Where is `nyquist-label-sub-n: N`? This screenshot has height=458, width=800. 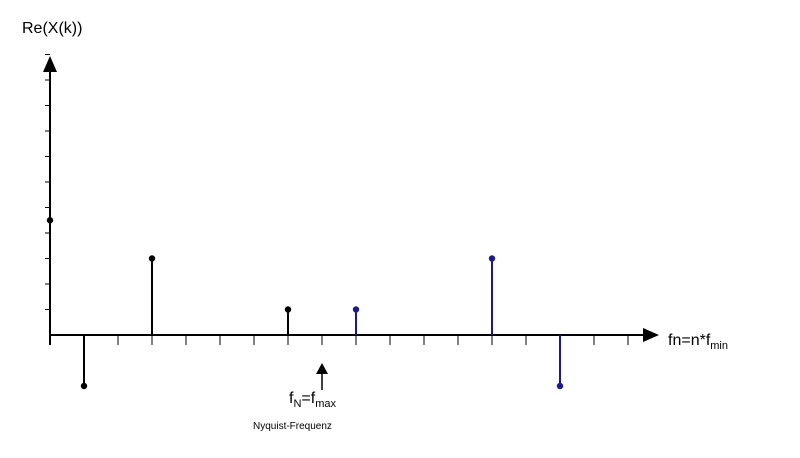 nyquist-label-sub-n: N is located at coordinates (297, 404).